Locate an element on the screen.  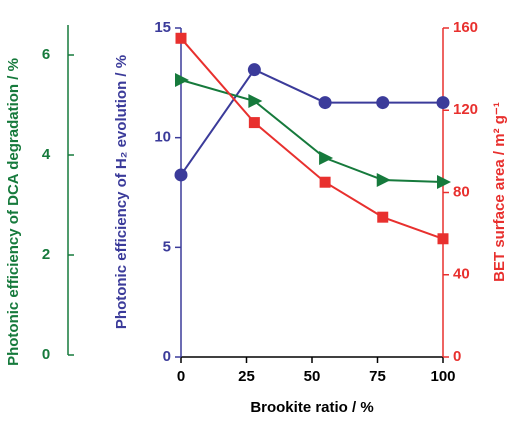
y-tick-label: 5 is located at coordinates (167, 246).